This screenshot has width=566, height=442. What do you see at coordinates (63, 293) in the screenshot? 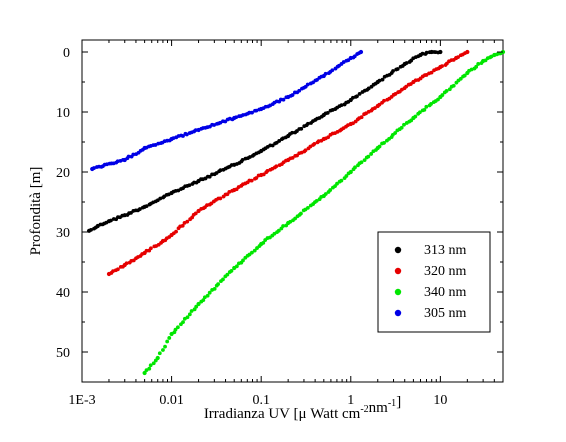
I see `y-tick-label: 40` at bounding box center [63, 293].